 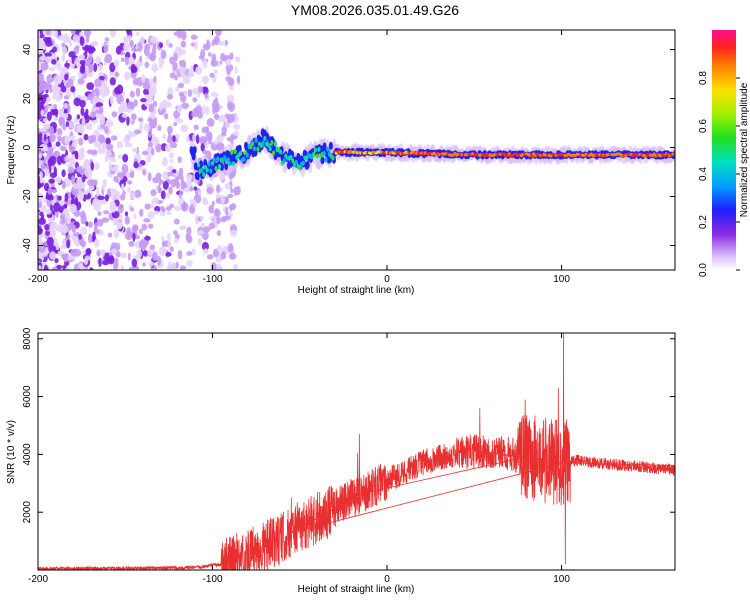 I want to click on colorbar-tick-label: 0.8, so click(x=703, y=78).